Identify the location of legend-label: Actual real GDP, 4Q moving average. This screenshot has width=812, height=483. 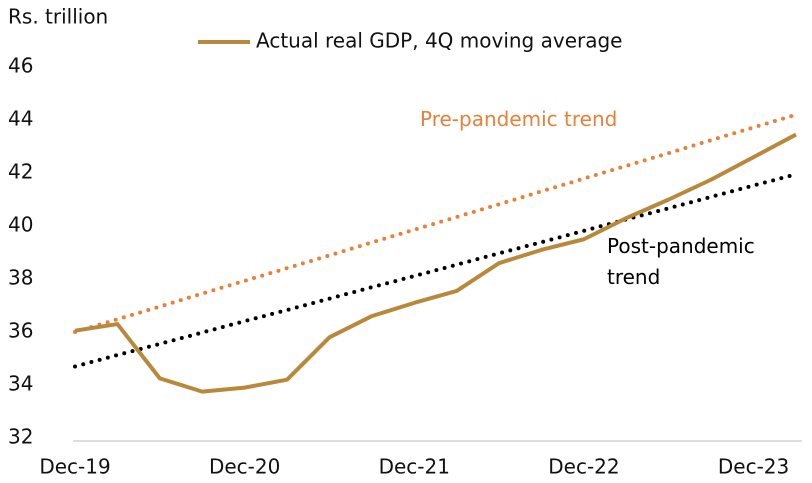
(439, 41).